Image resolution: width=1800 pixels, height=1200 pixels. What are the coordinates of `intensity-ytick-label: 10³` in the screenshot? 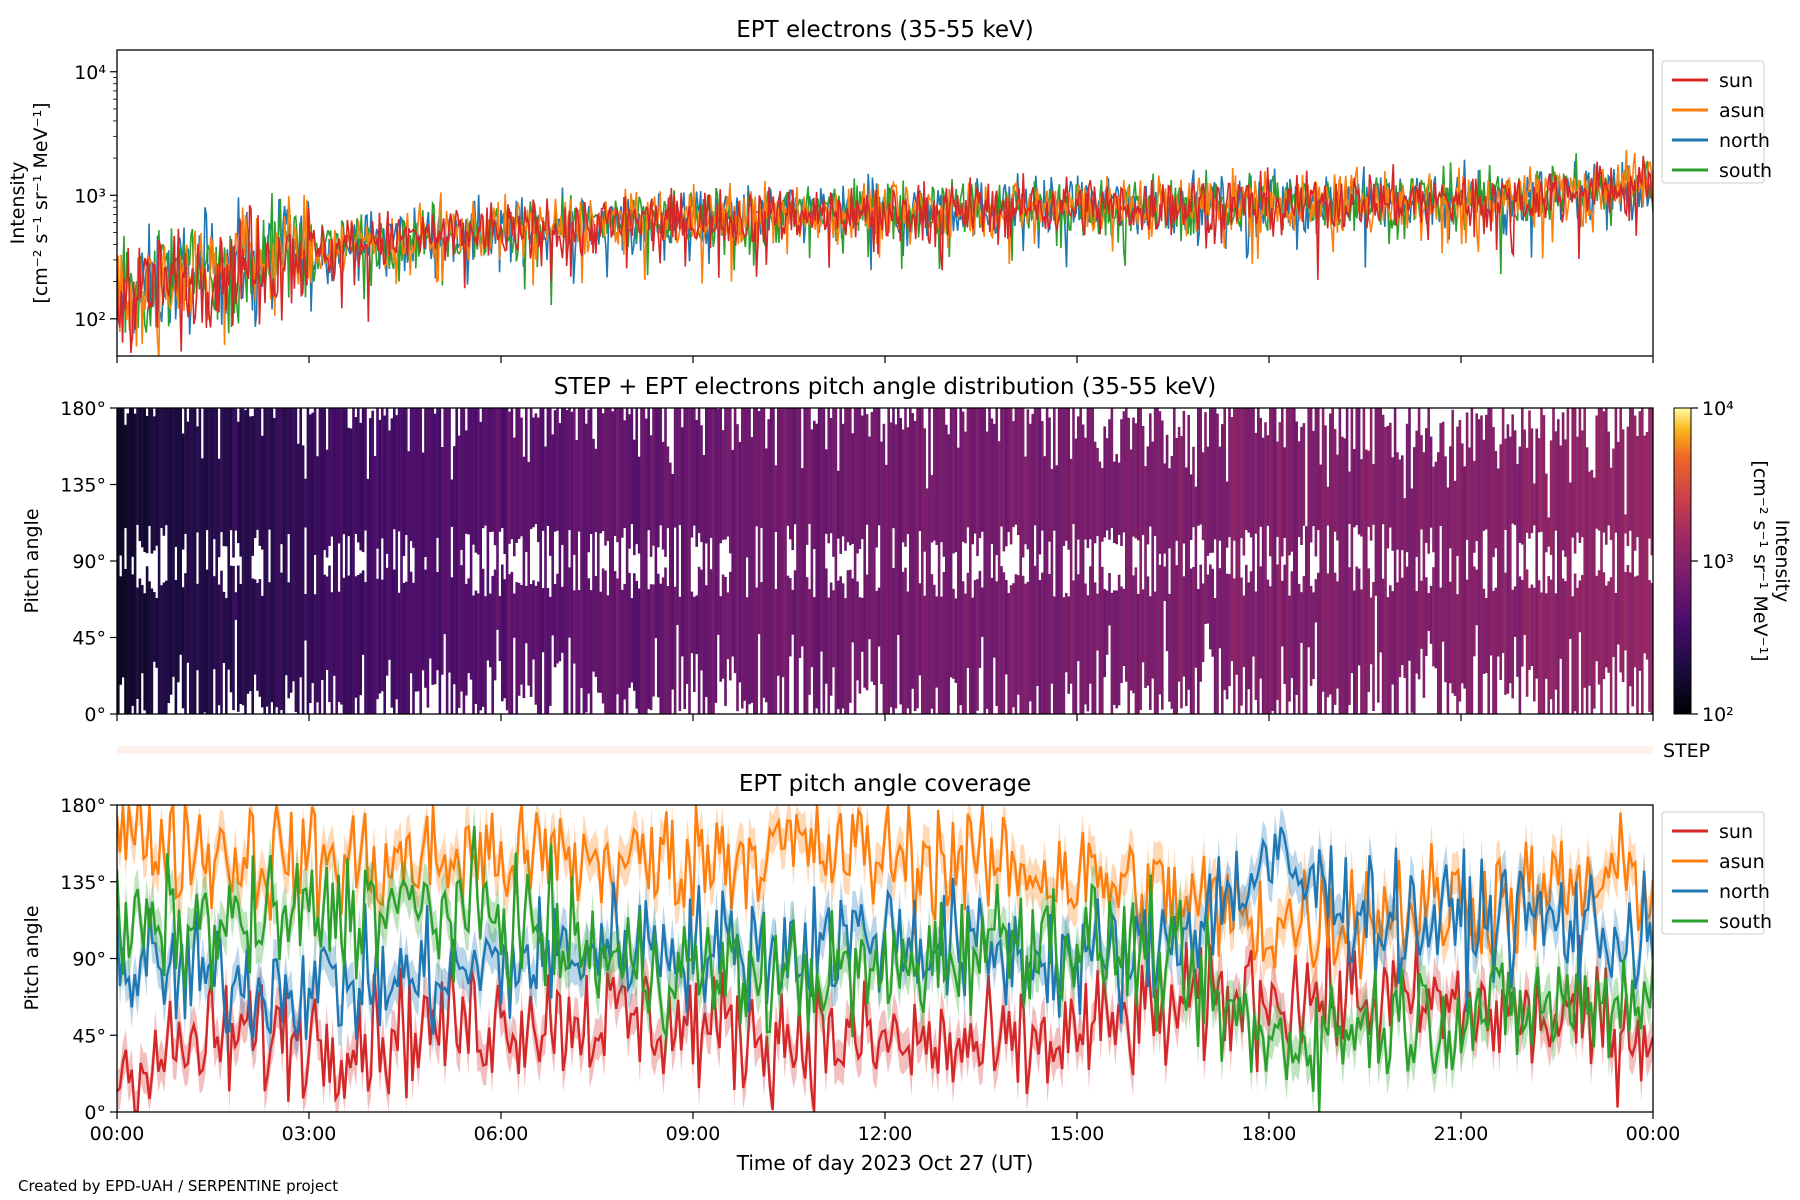 It's located at (90, 196).